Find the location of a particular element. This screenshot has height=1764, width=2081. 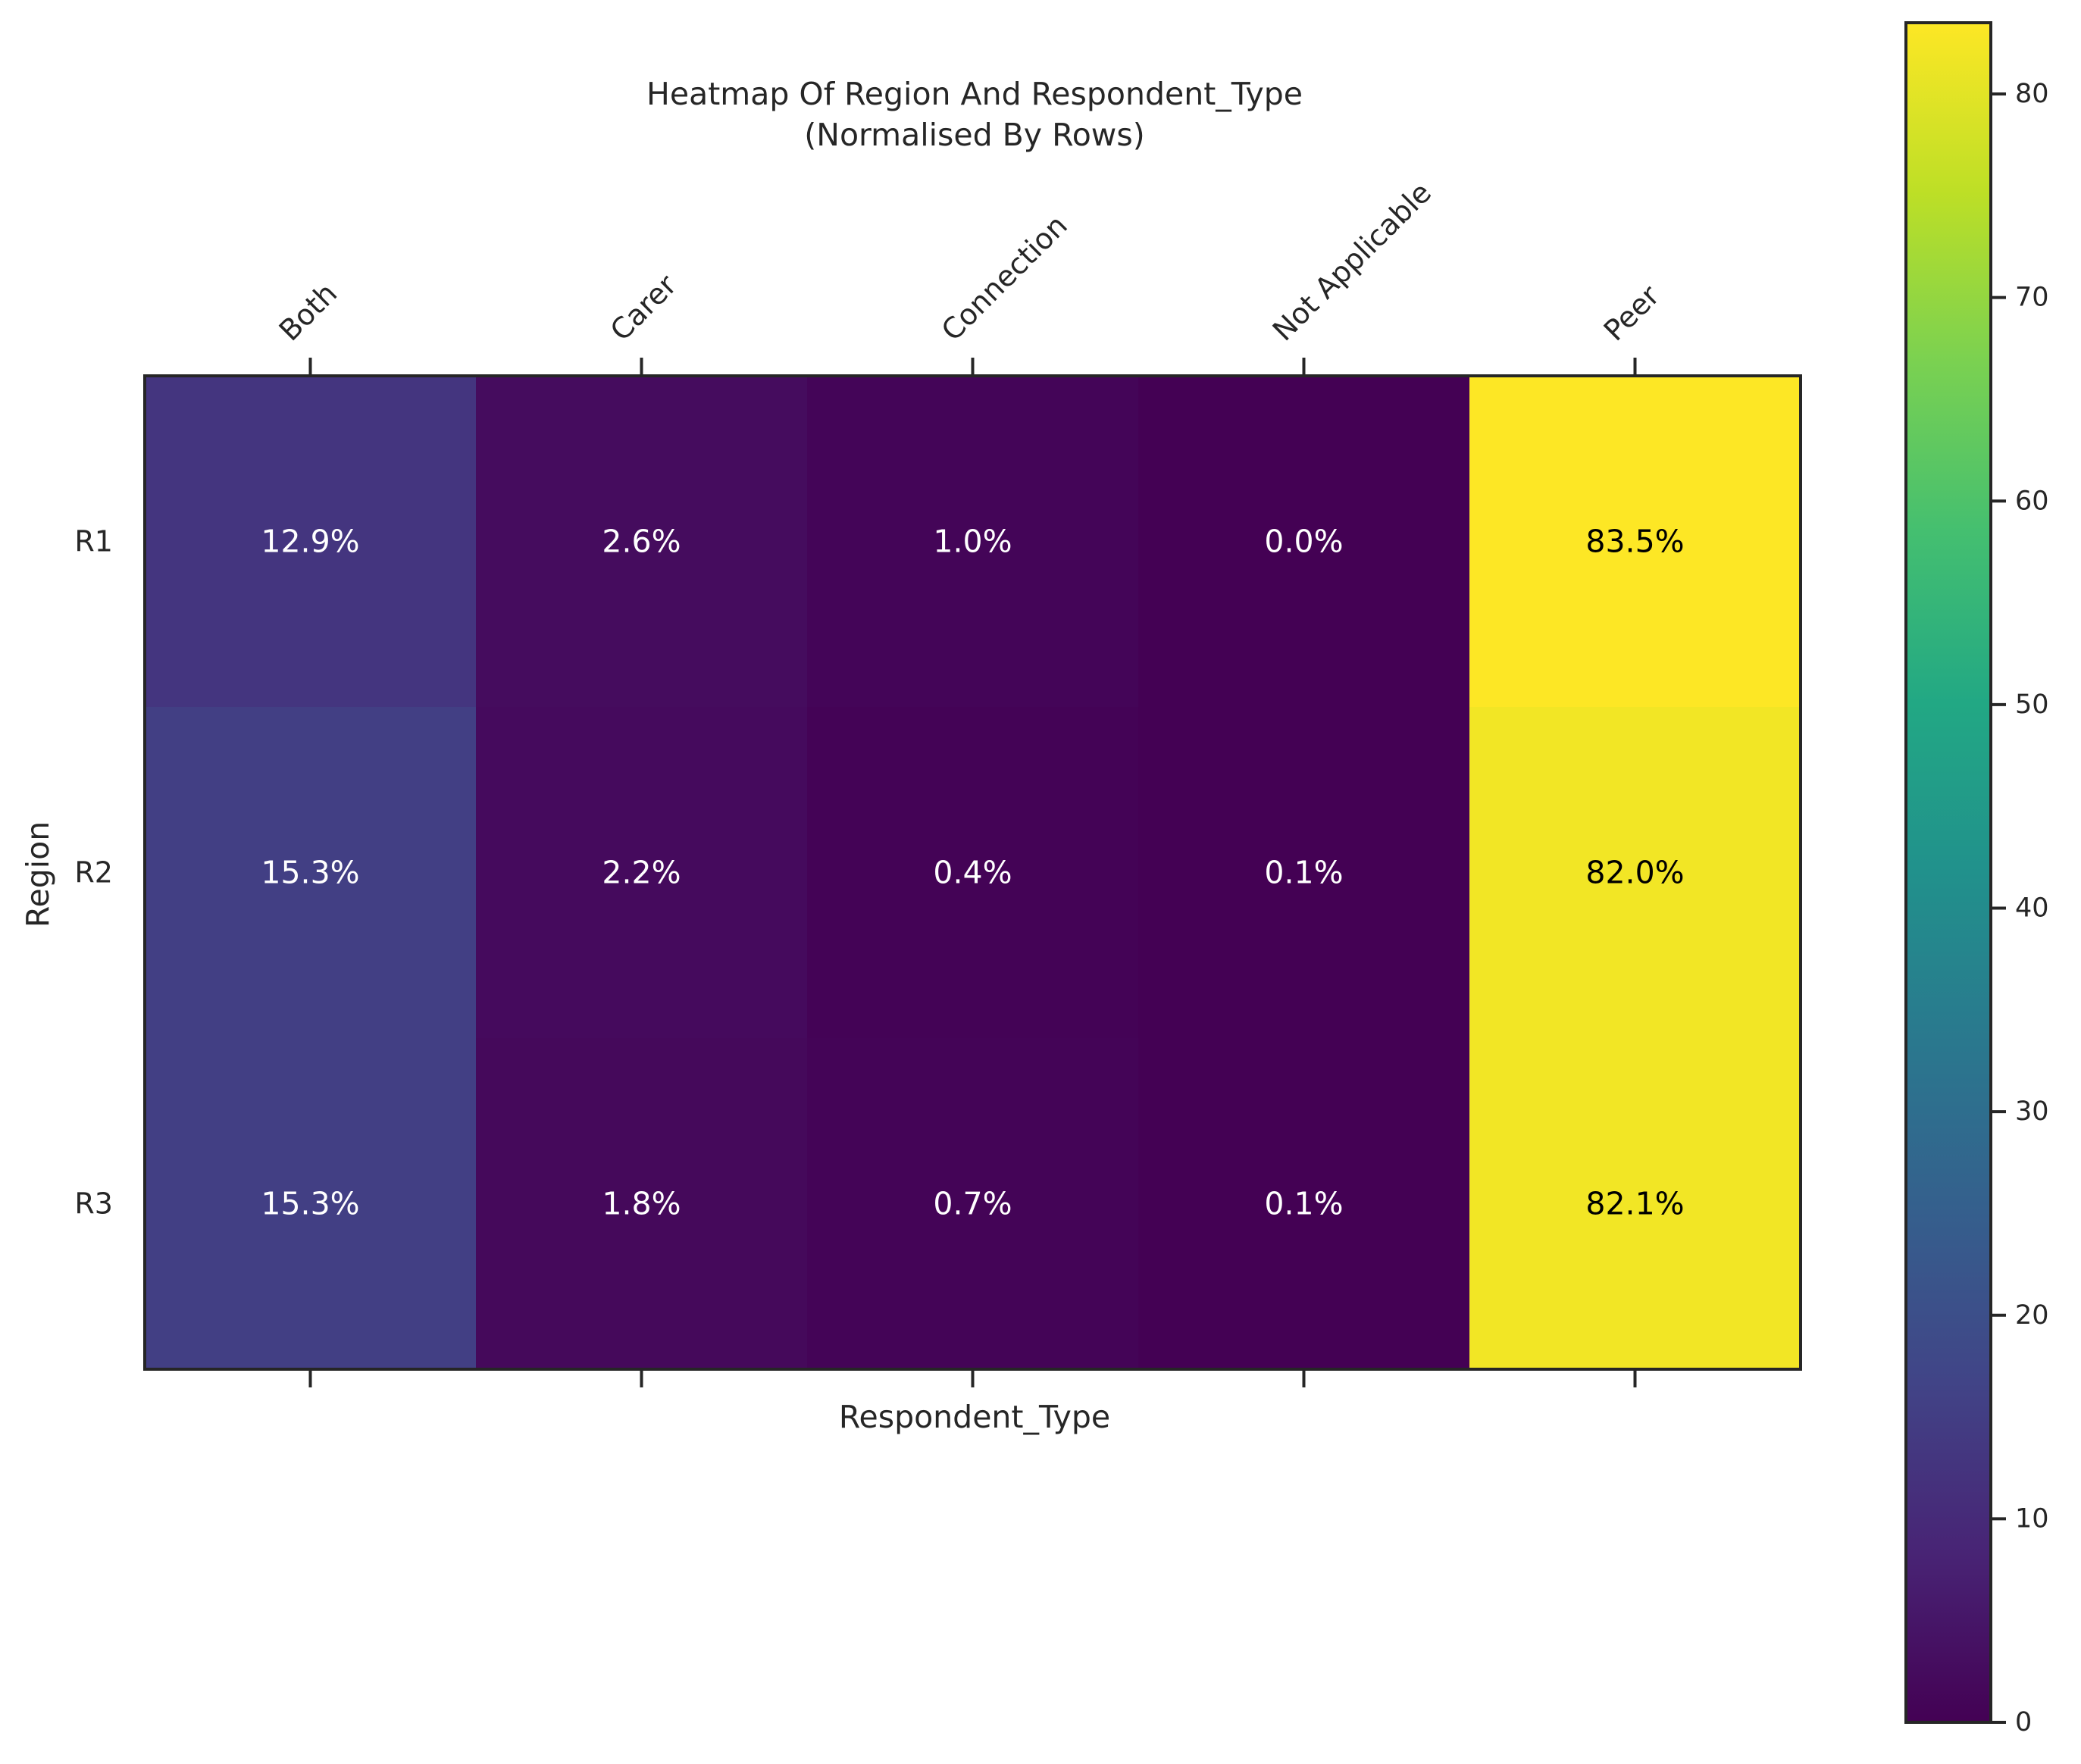

cell-value-label: 1.8% is located at coordinates (641, 1204).